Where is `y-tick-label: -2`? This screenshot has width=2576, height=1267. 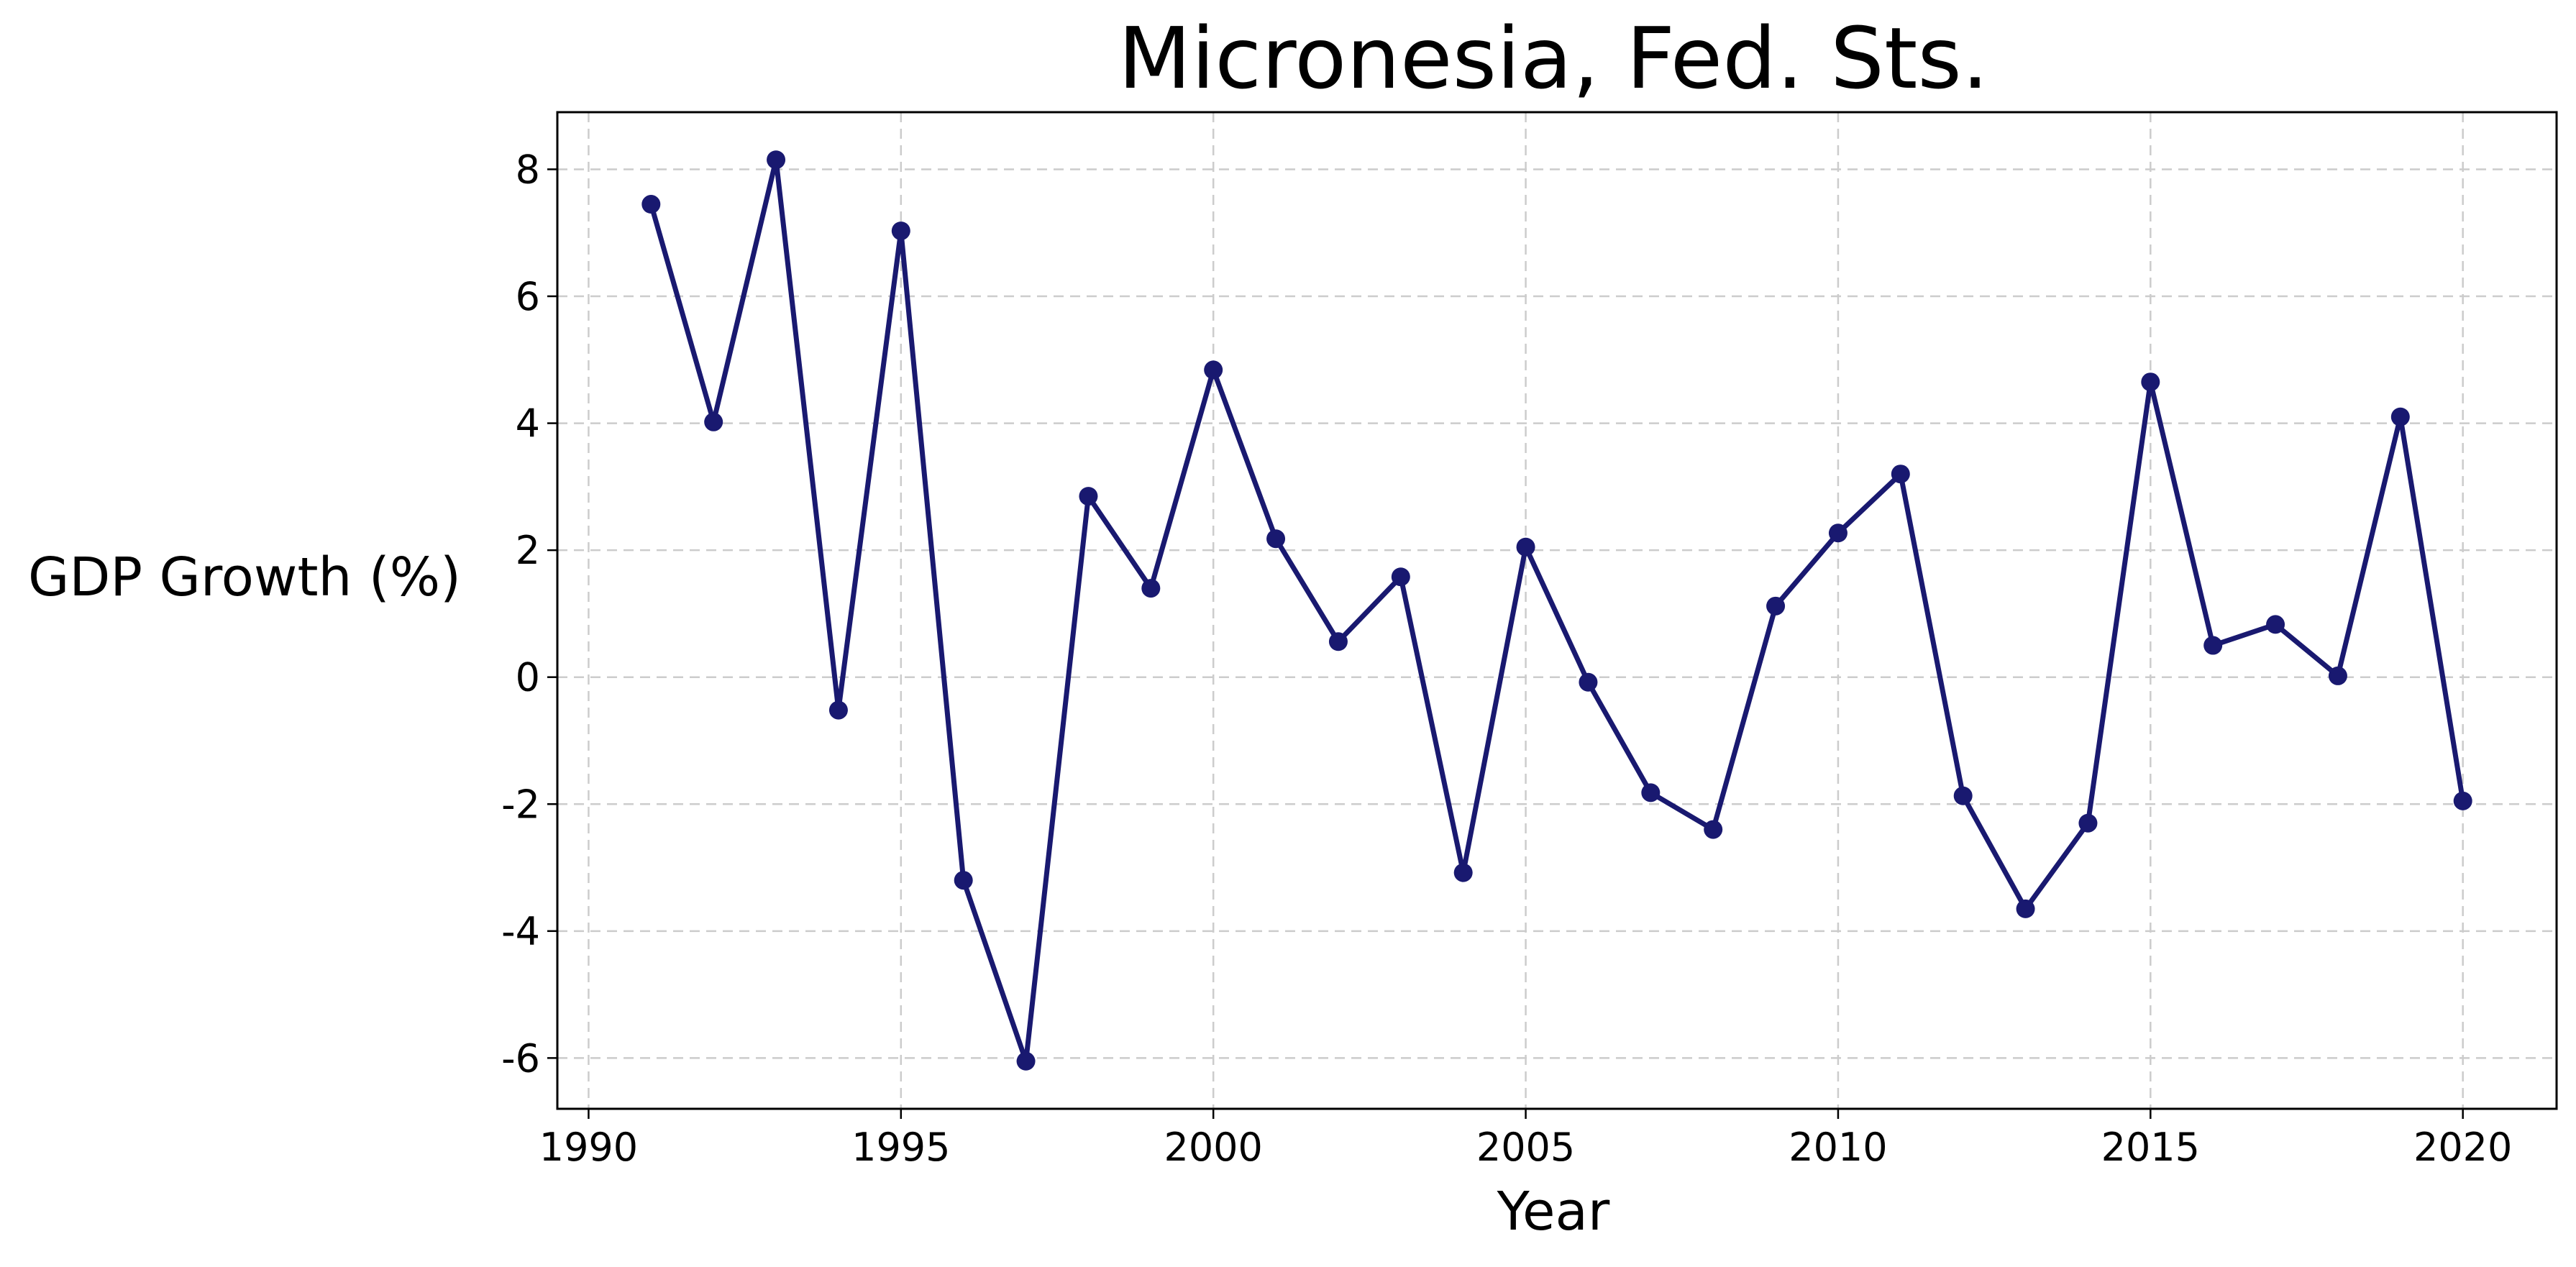
y-tick-label: -2 is located at coordinates (520, 804).